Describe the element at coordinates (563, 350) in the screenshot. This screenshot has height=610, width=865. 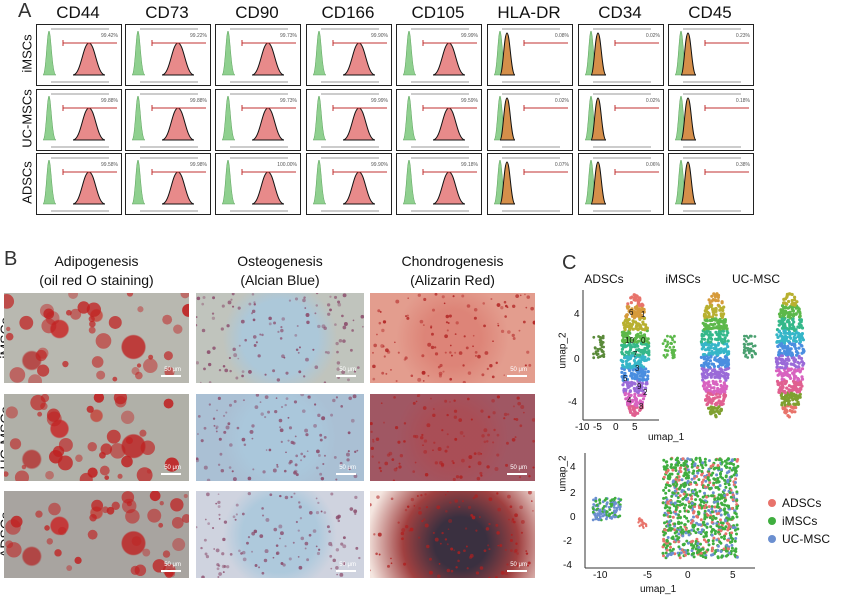
I see `y-axis-label: umap_2` at that location.